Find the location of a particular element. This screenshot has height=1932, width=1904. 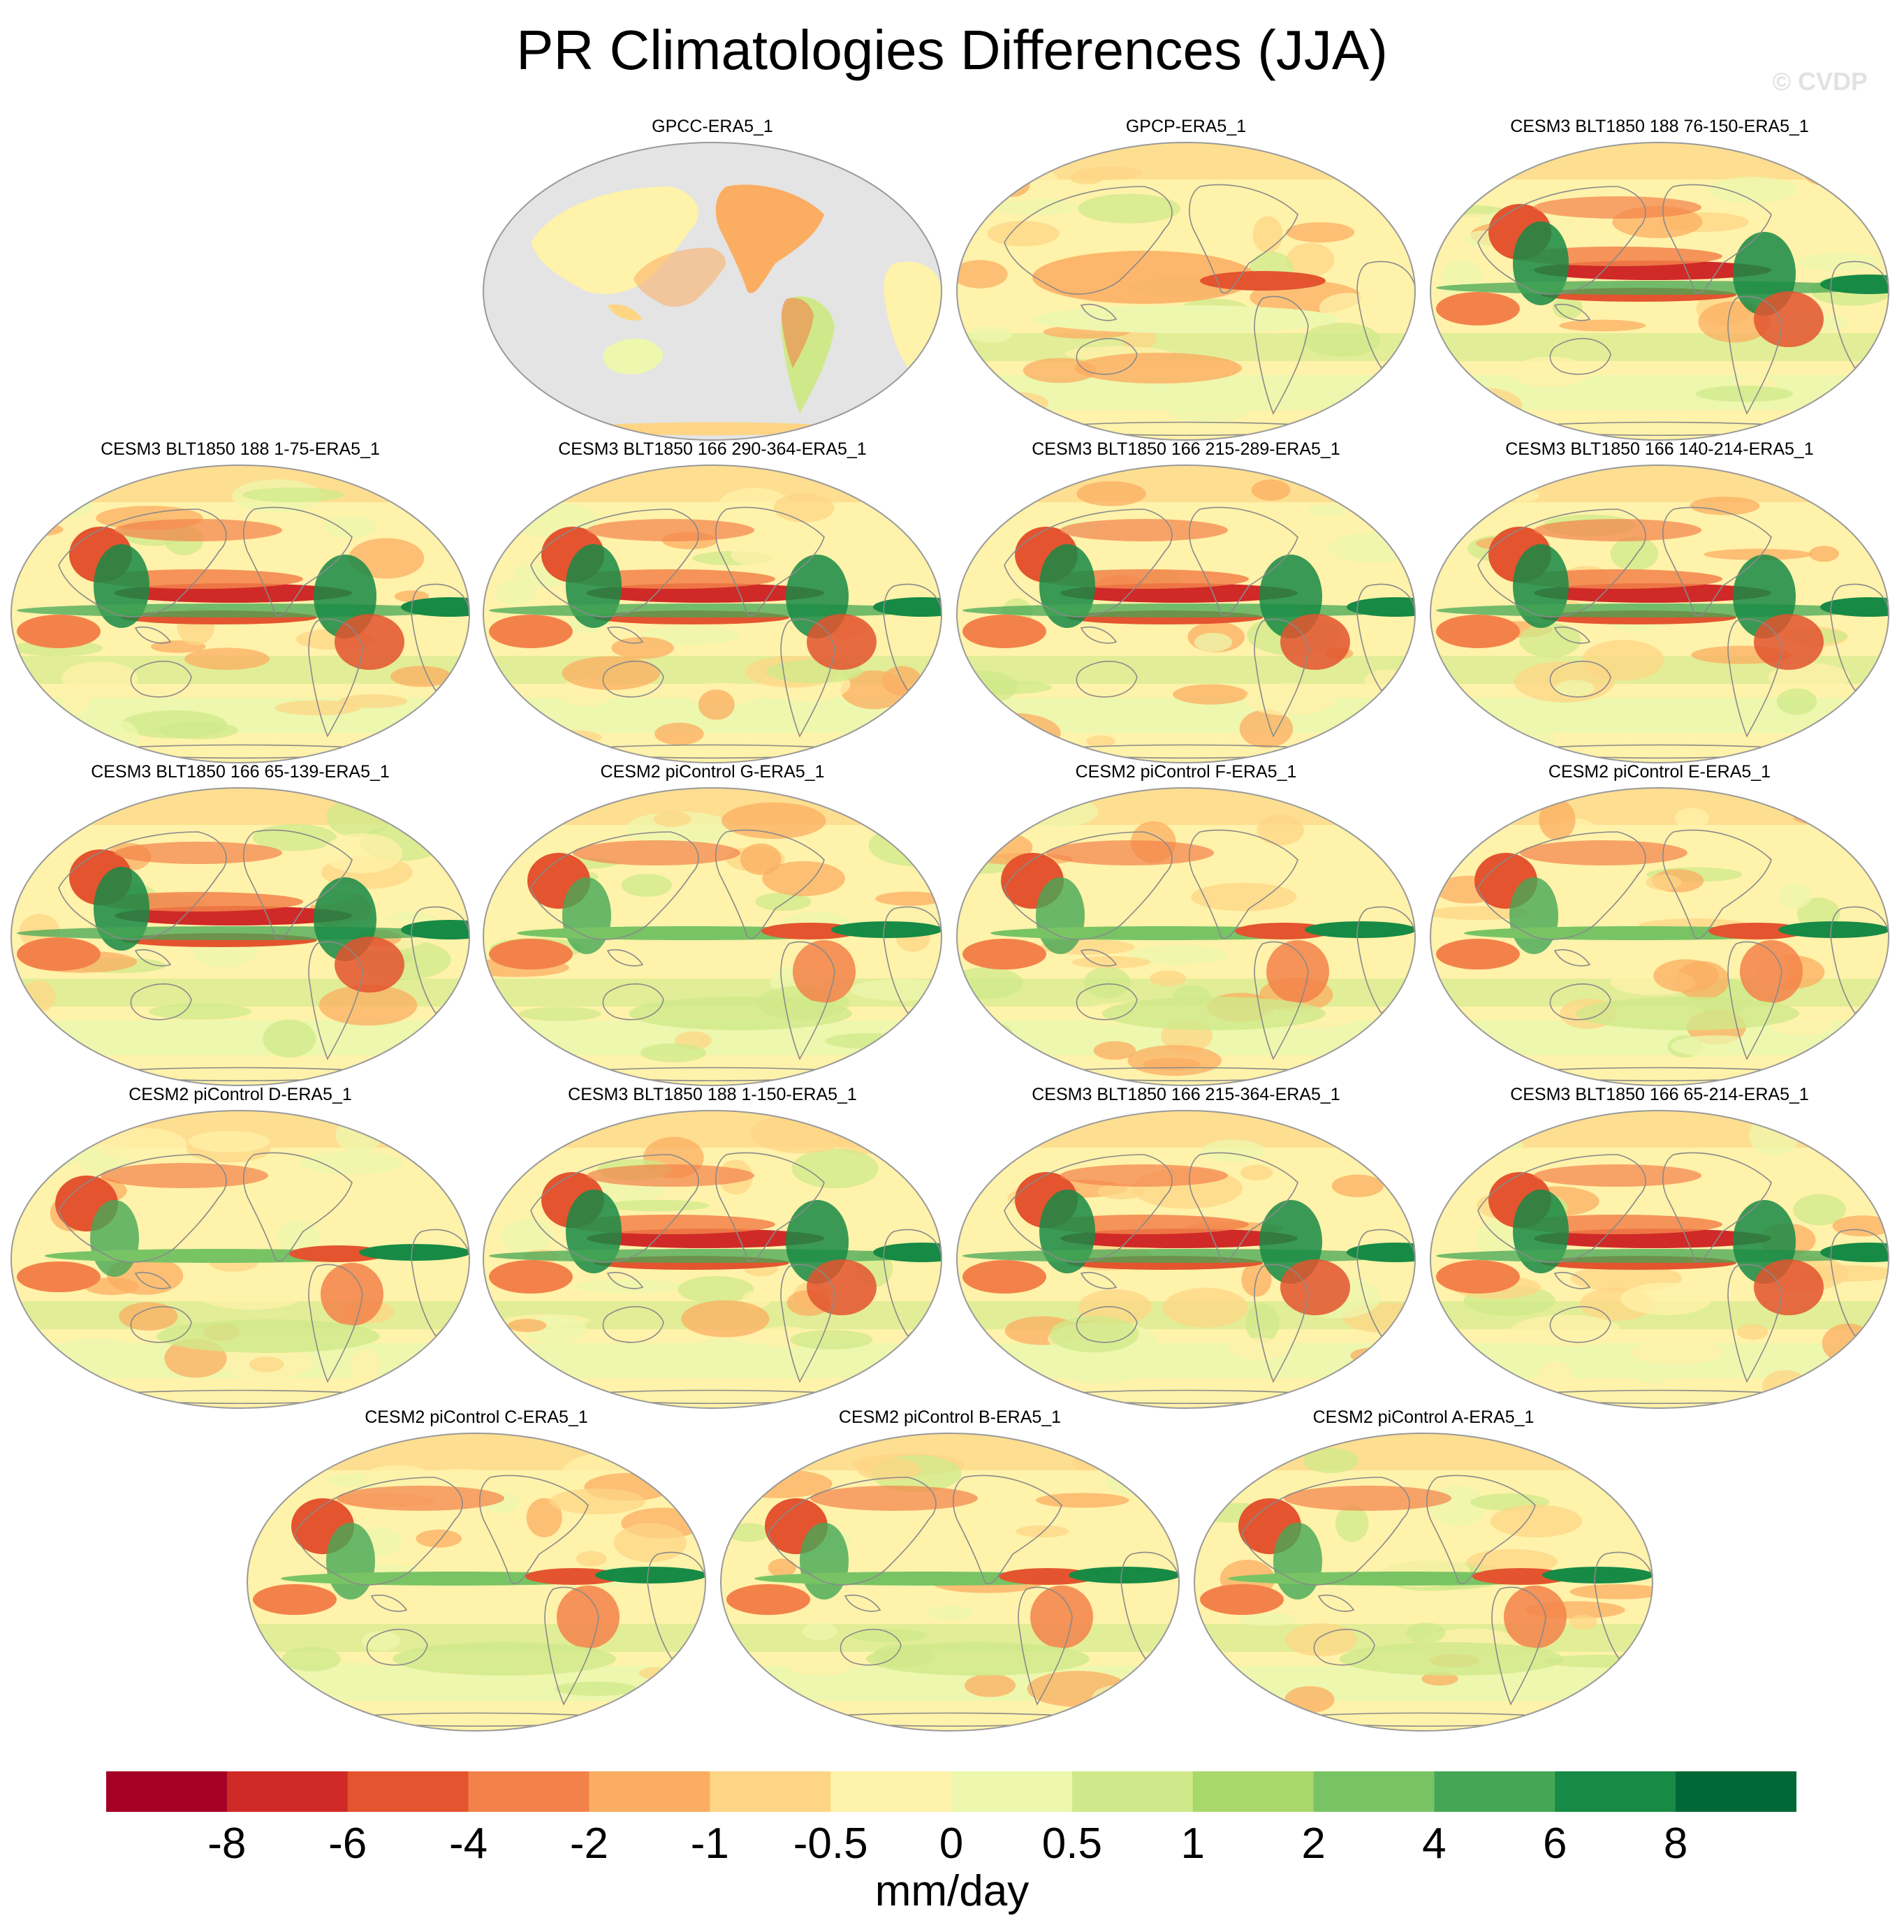

panel-title: CESM3 BLT1850 166 215-364-ERA5_1 is located at coordinates (1186, 1094).